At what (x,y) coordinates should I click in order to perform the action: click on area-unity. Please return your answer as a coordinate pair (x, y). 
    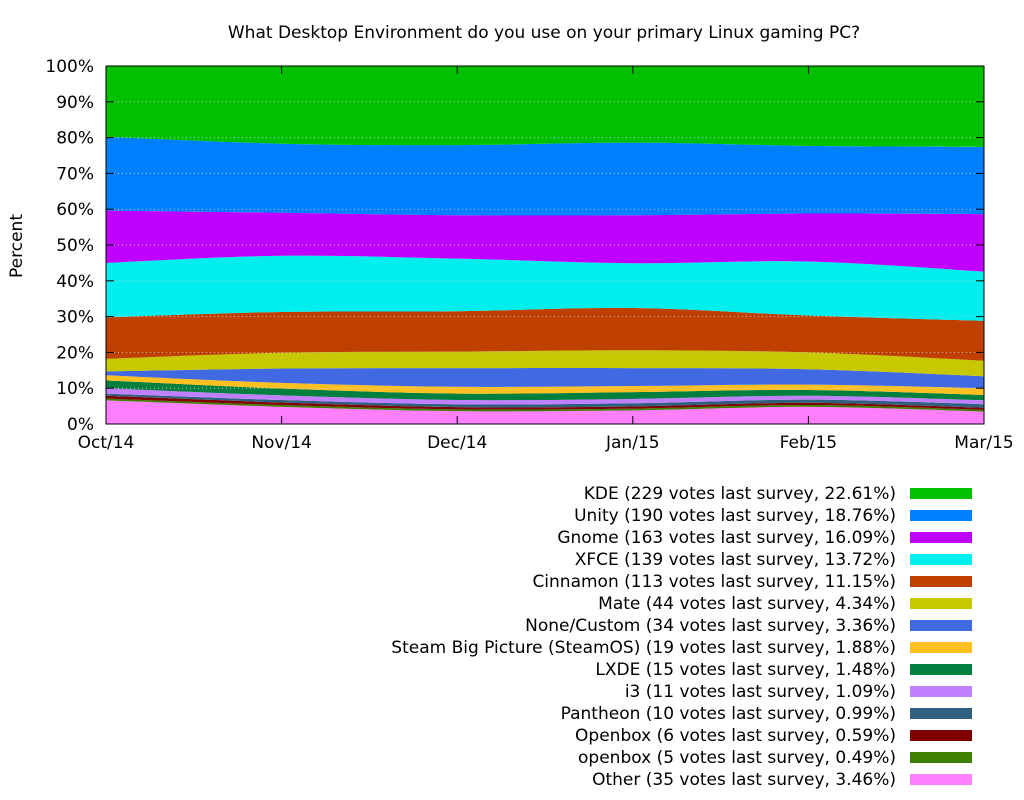
    Looking at the image, I should click on (545, 176).